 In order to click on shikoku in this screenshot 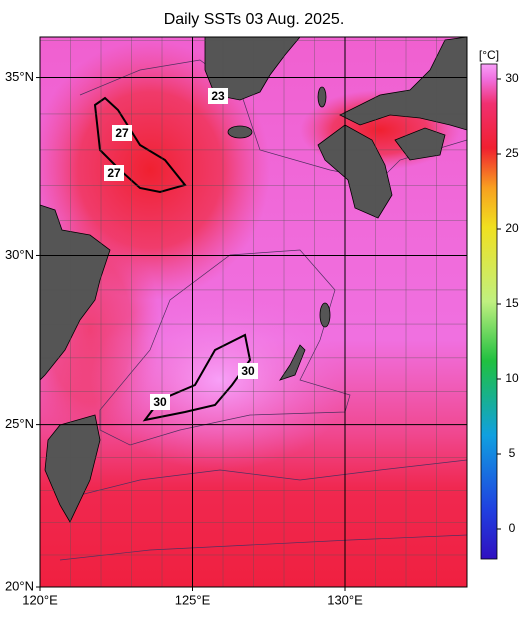, I will do `click(420, 144)`.